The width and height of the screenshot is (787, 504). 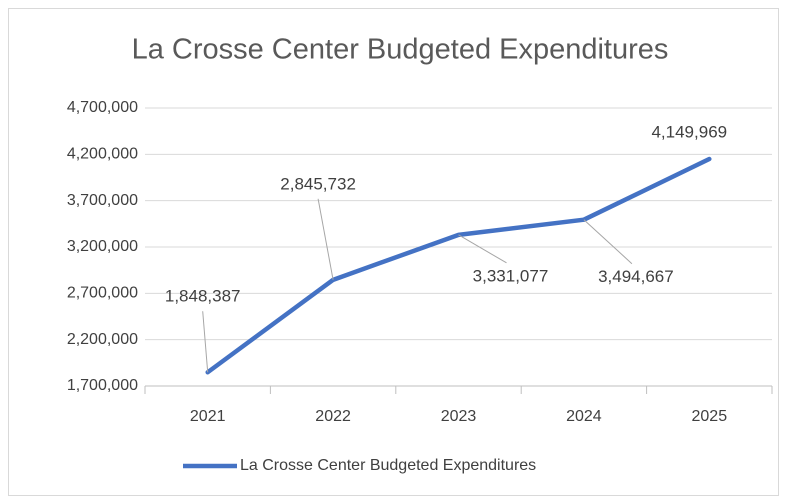 I want to click on legend-label: La Crosse Center Budgeted Expenditures, so click(x=388, y=465).